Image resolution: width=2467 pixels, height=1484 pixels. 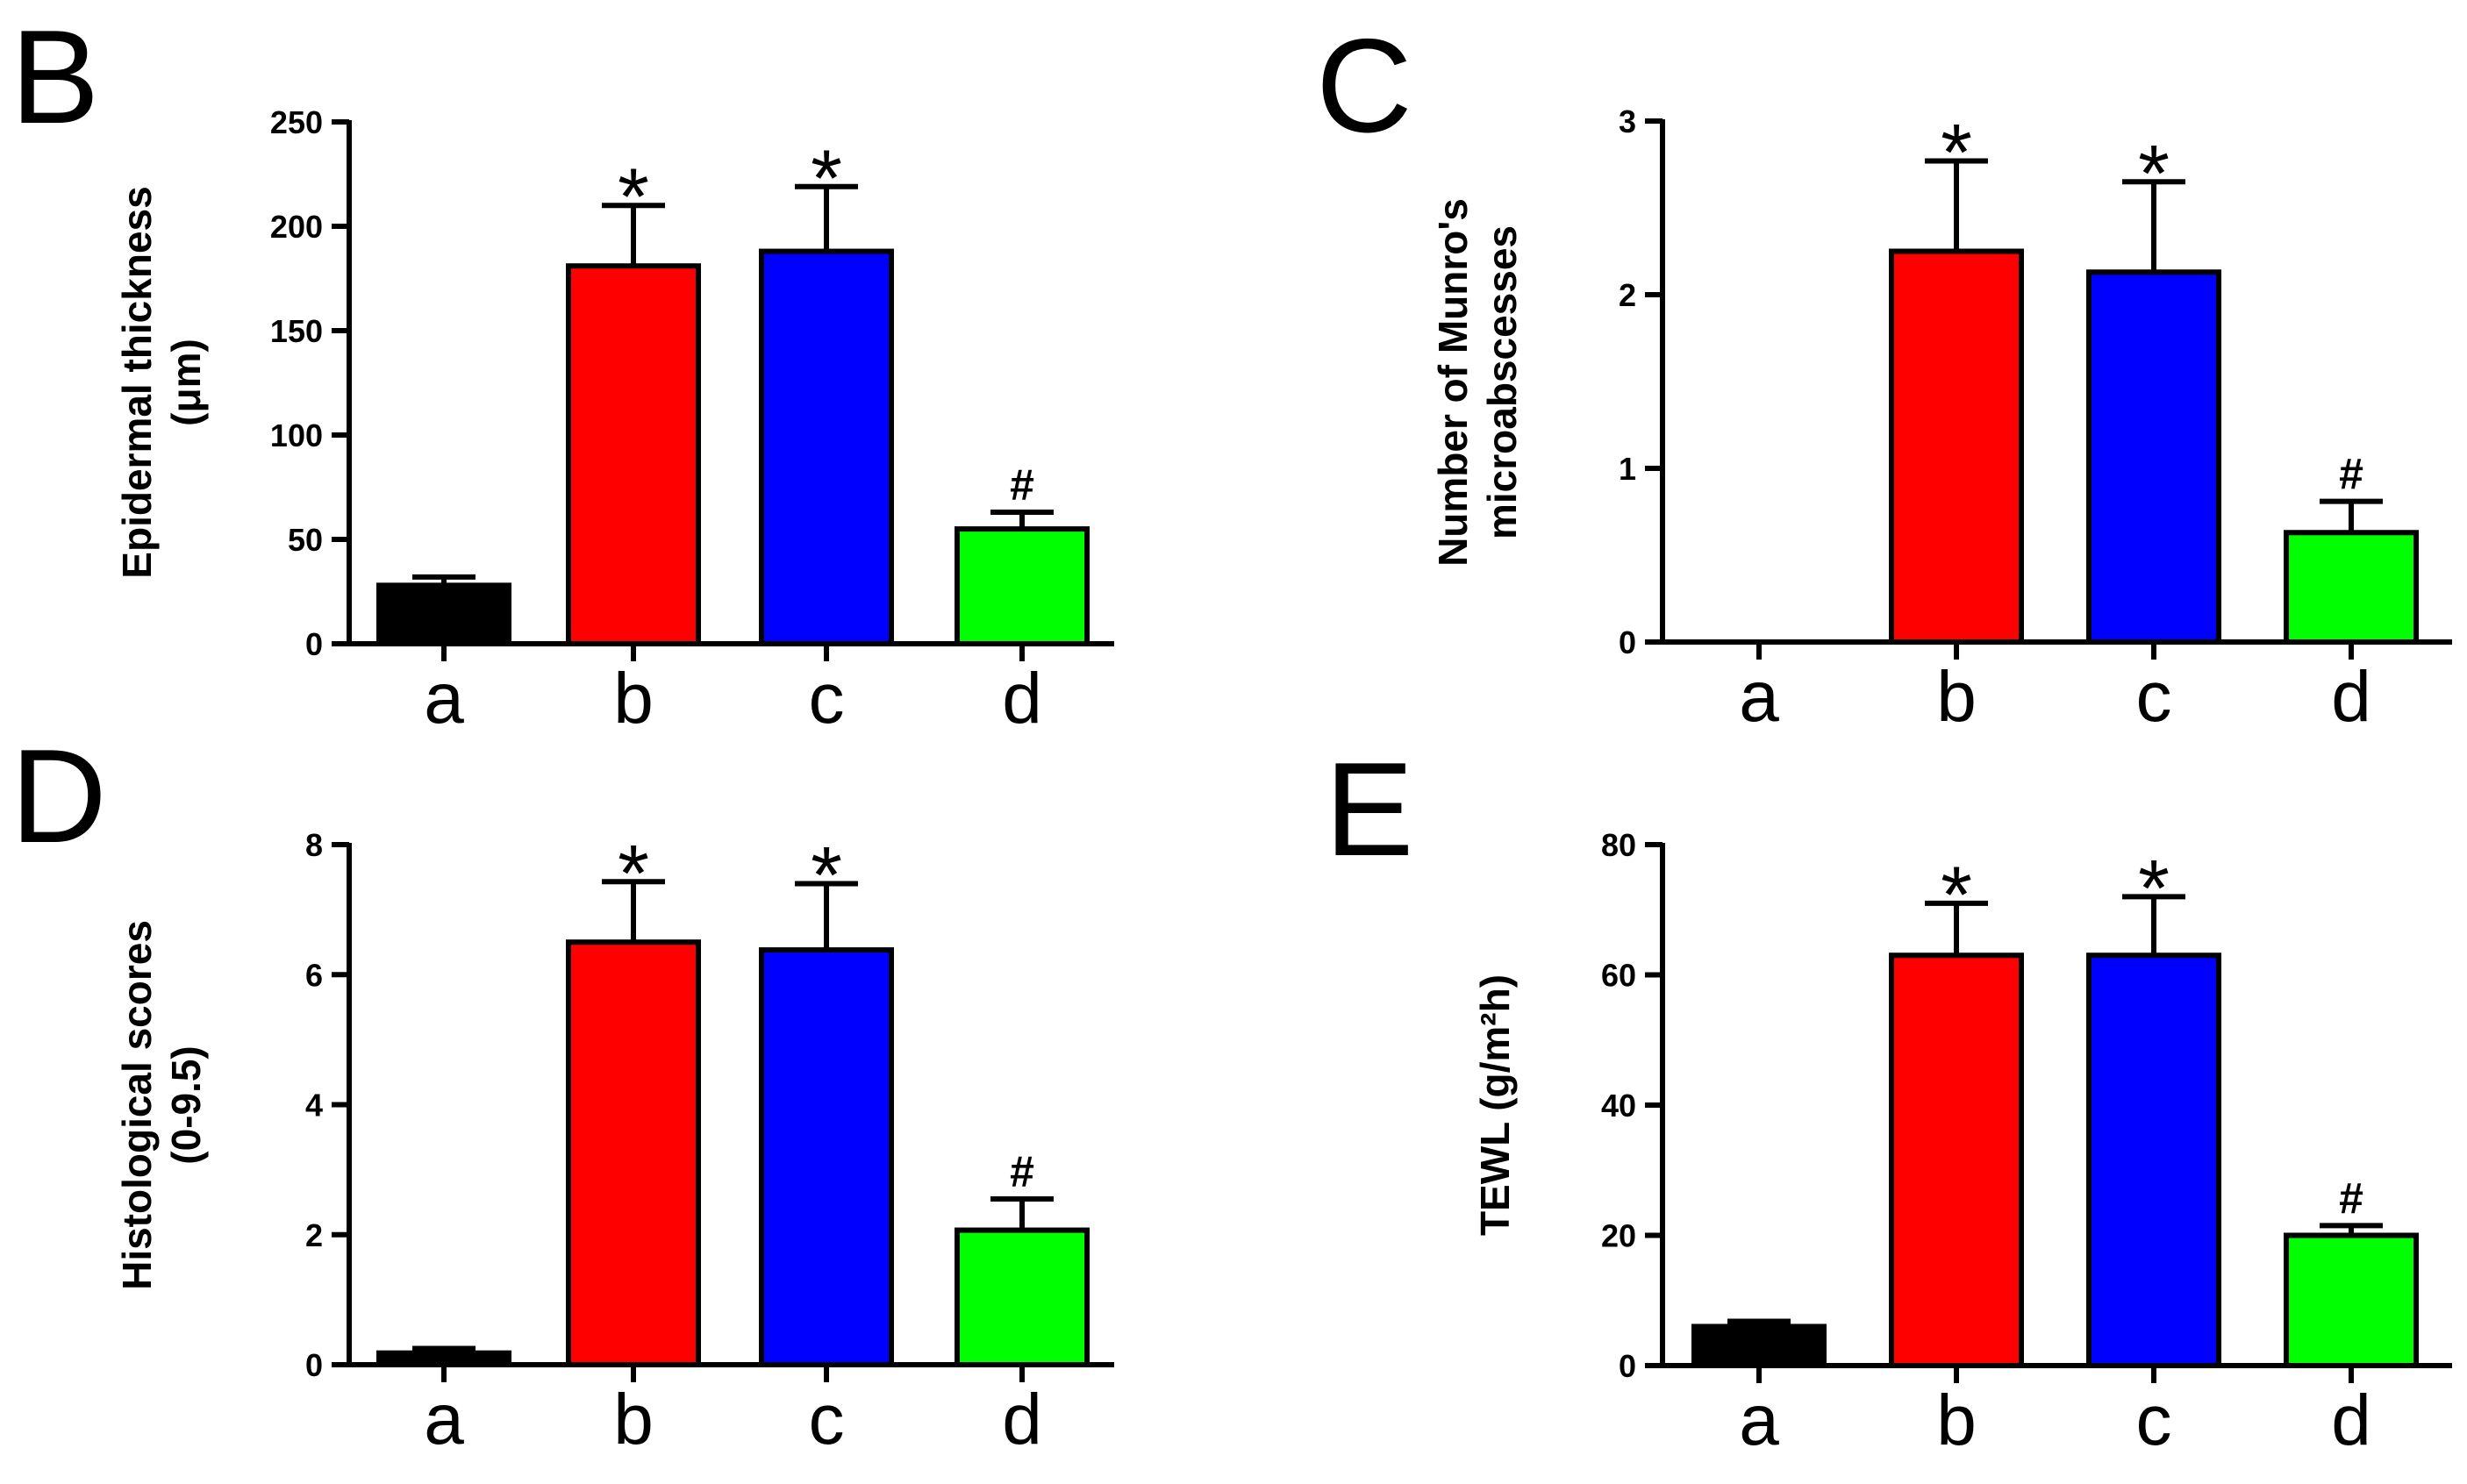 What do you see at coordinates (1364, 86) in the screenshot?
I see `panel-label: C` at bounding box center [1364, 86].